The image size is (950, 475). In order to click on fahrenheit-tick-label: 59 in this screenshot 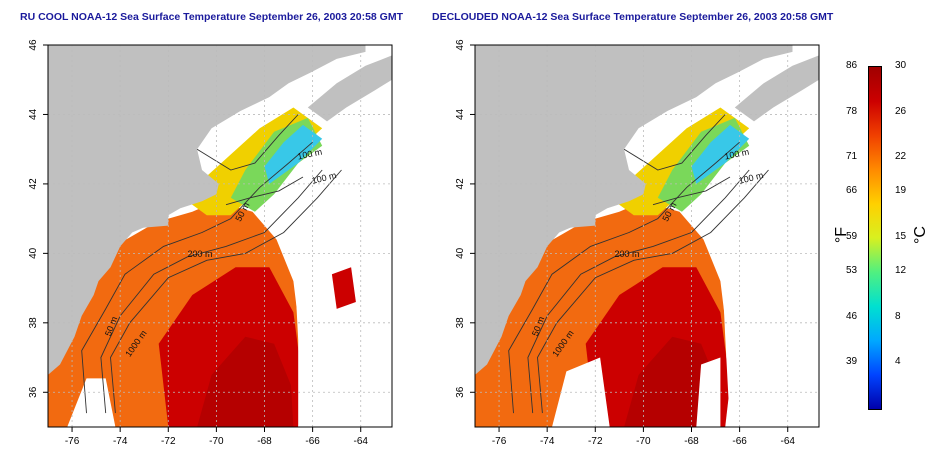, I will do `click(852, 236)`.